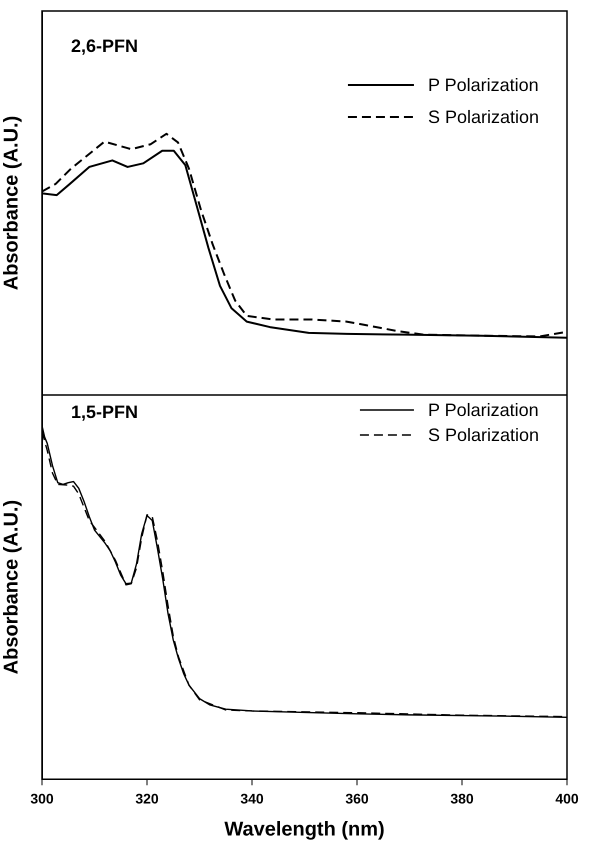 Image resolution: width=589 pixels, height=854 pixels. Describe the element at coordinates (304, 829) in the screenshot. I see `x-axis-title: Wavelength (nm)` at that location.